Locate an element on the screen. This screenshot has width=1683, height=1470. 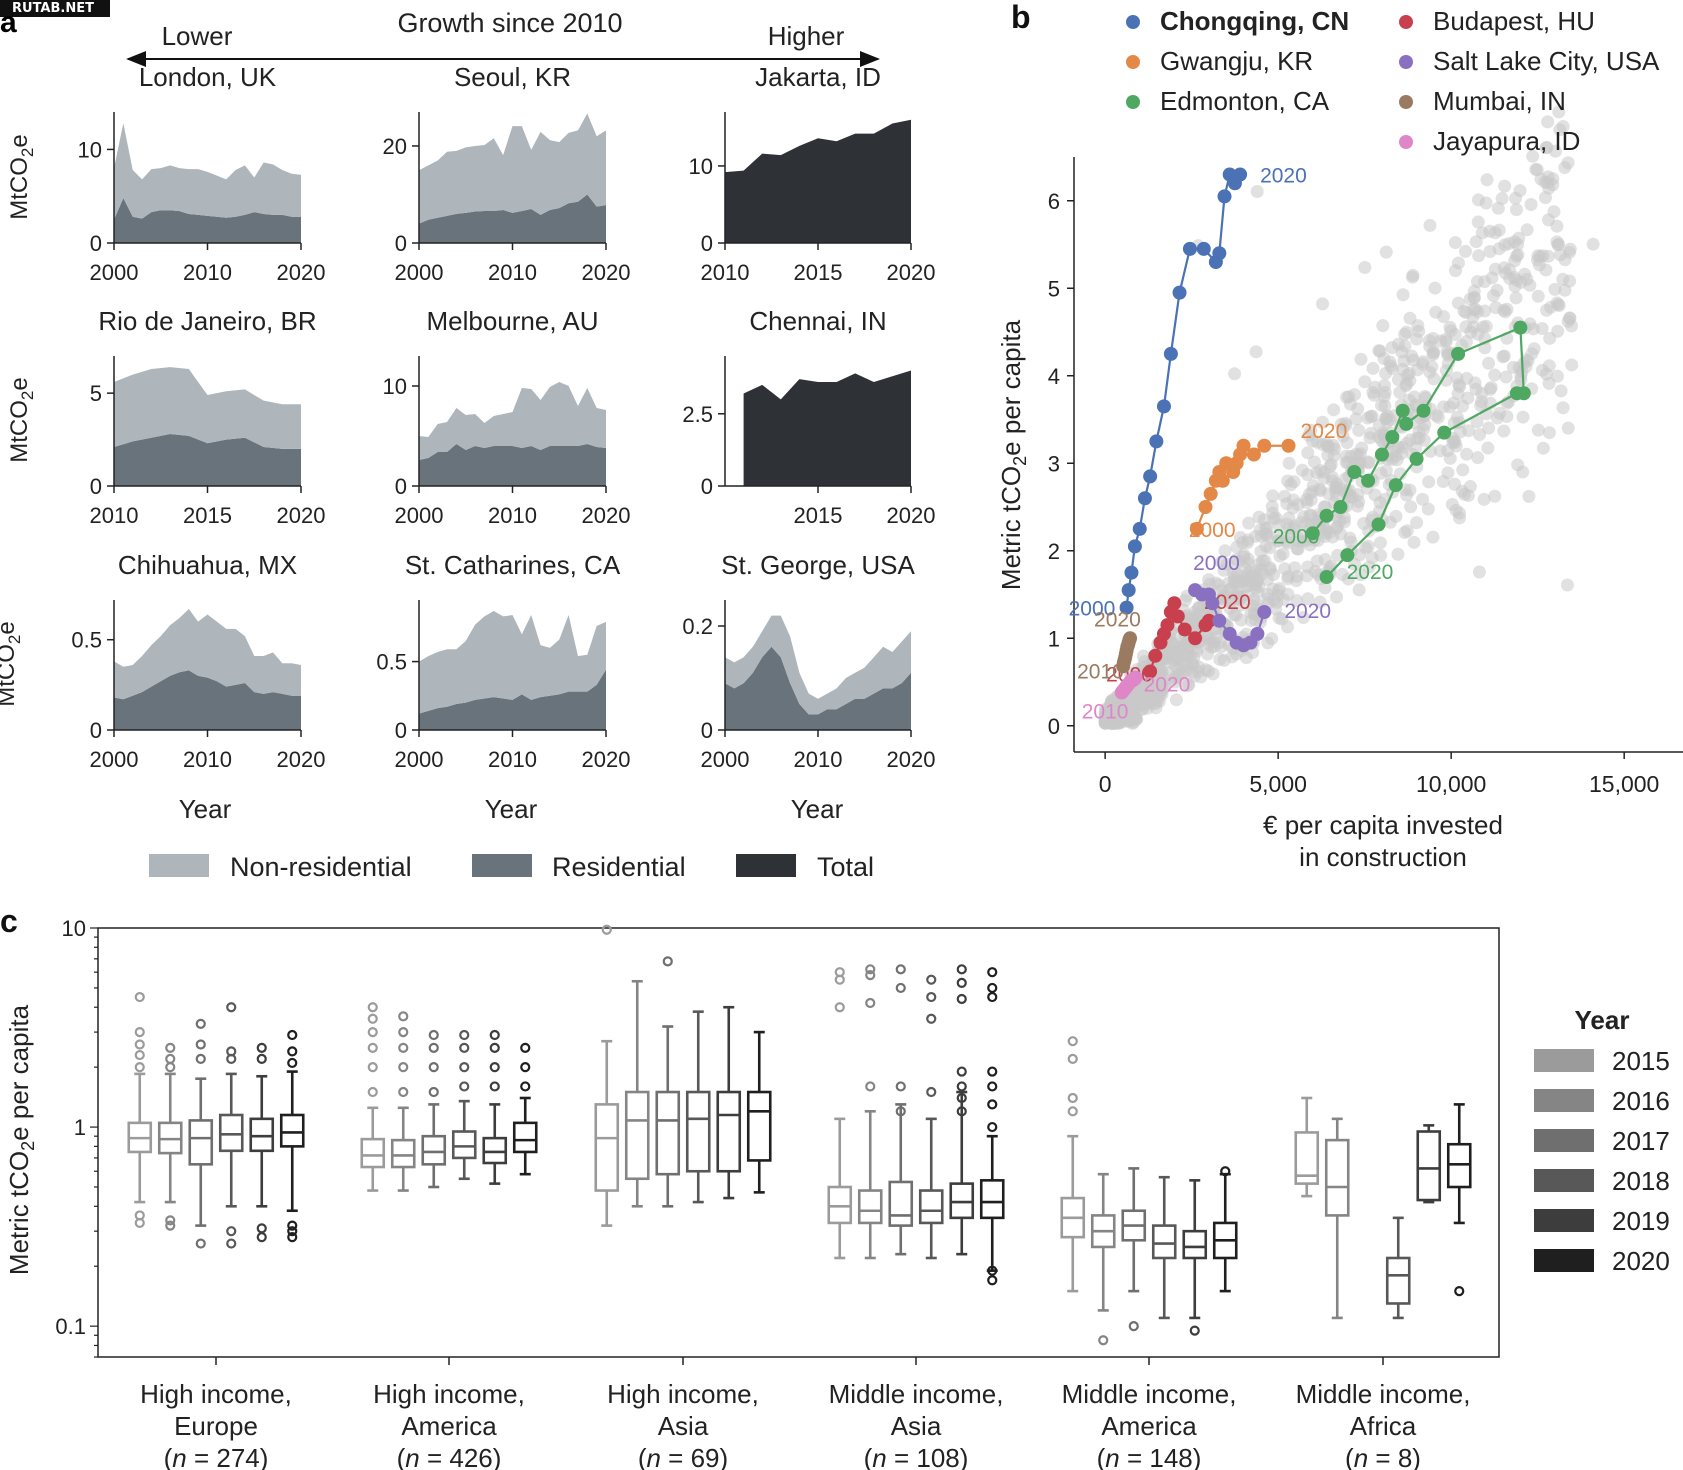
legend-marker-budapest-hu is located at coordinates (1406, 22).